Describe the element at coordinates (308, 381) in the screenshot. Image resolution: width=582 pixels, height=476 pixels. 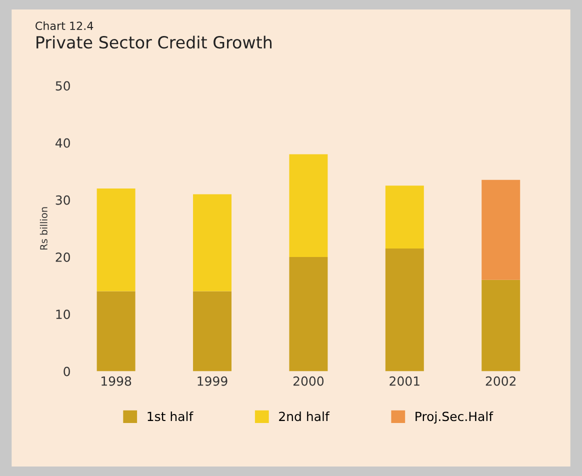
I see `x-tick-label: 2000` at that location.